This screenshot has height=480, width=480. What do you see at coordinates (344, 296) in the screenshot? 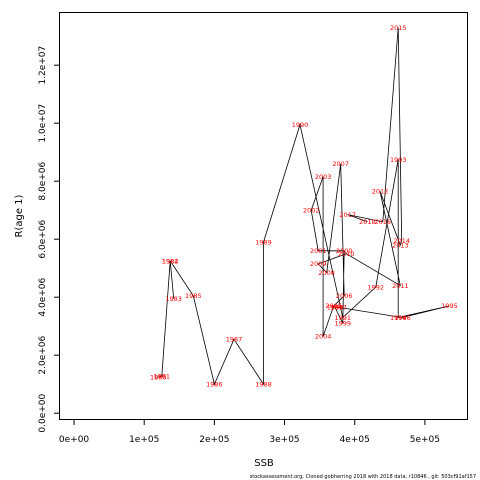
I see `year-label-2006: 2006` at bounding box center [344, 296].